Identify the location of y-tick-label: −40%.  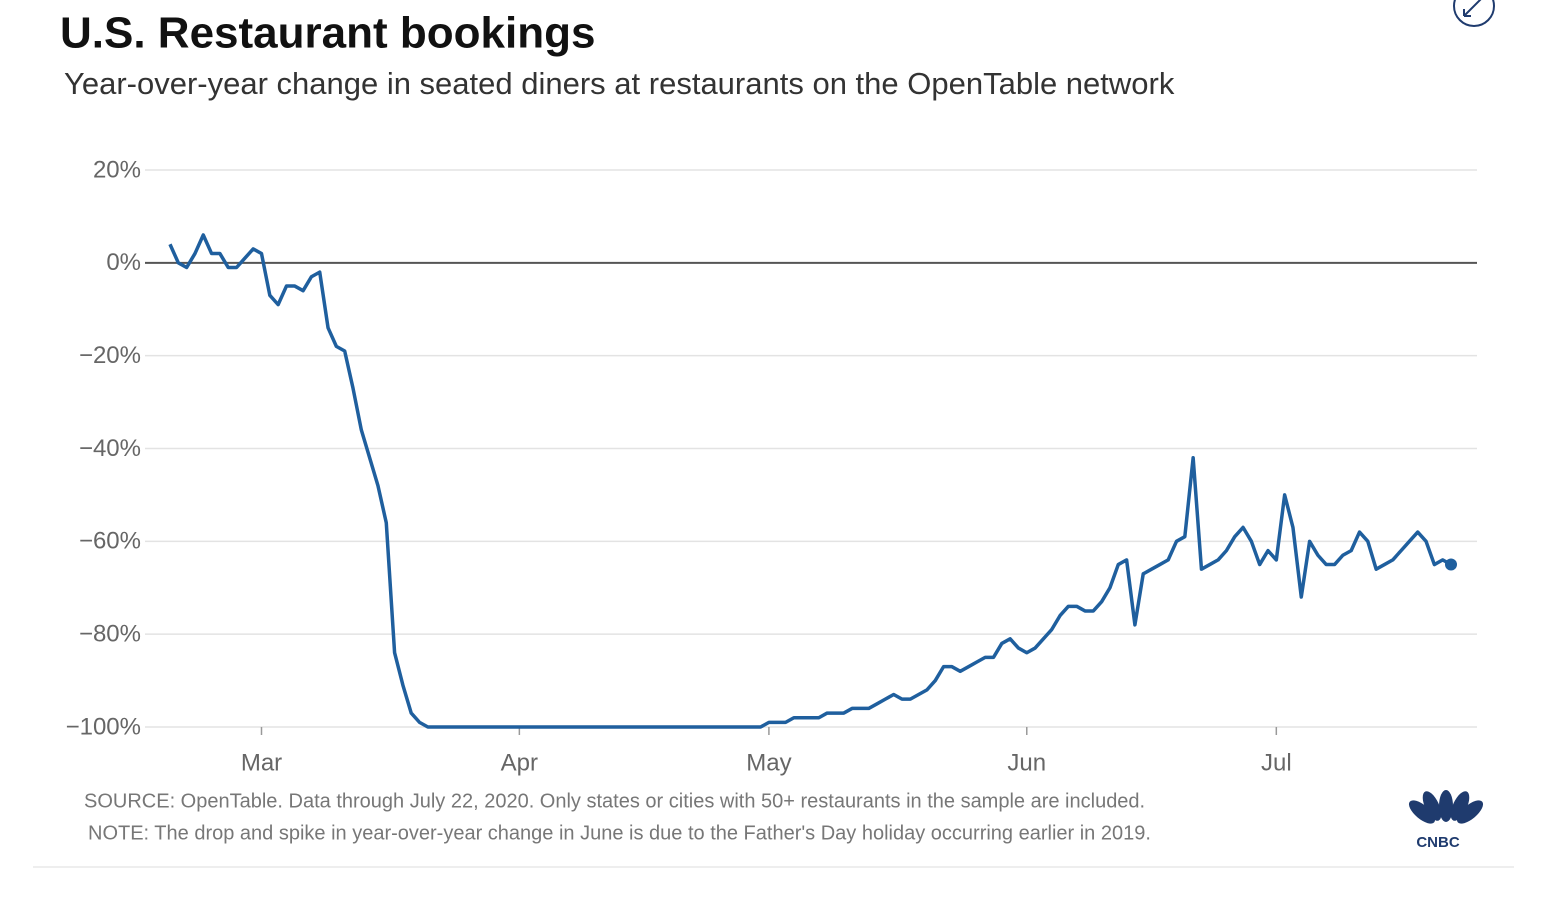
(110, 448).